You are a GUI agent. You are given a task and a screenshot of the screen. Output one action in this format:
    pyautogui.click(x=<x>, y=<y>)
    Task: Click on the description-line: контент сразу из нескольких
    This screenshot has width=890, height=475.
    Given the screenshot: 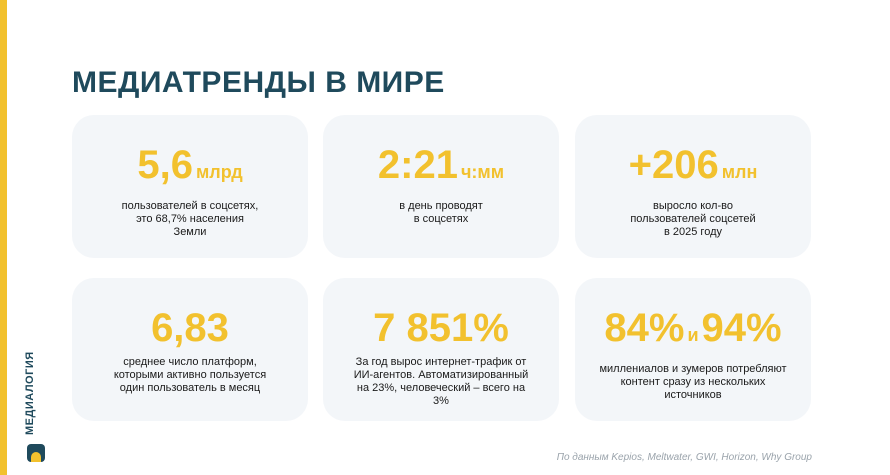 What is the action you would take?
    pyautogui.click(x=693, y=382)
    